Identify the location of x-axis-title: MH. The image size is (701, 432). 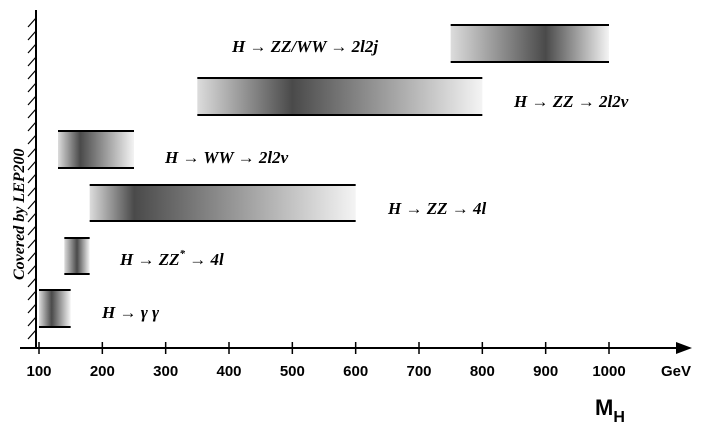
(610, 410).